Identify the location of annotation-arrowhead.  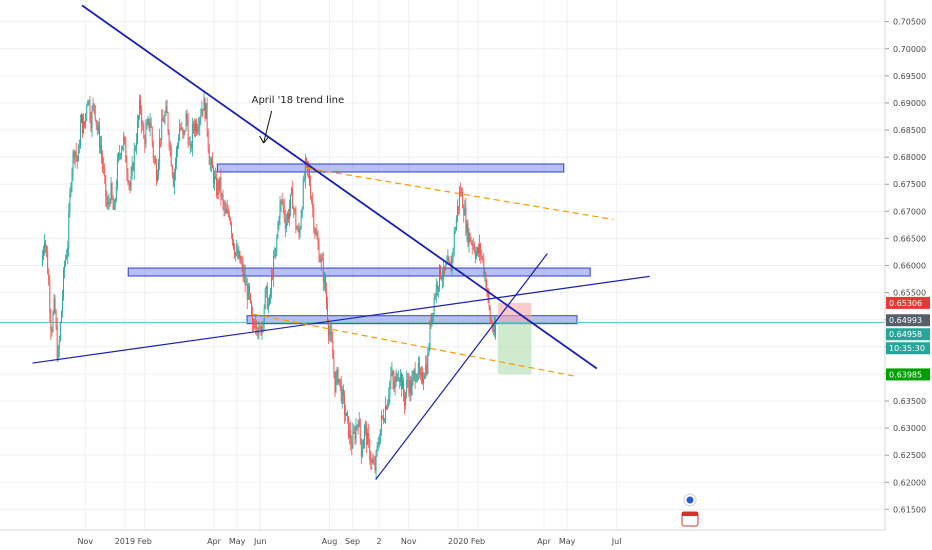
(264, 139).